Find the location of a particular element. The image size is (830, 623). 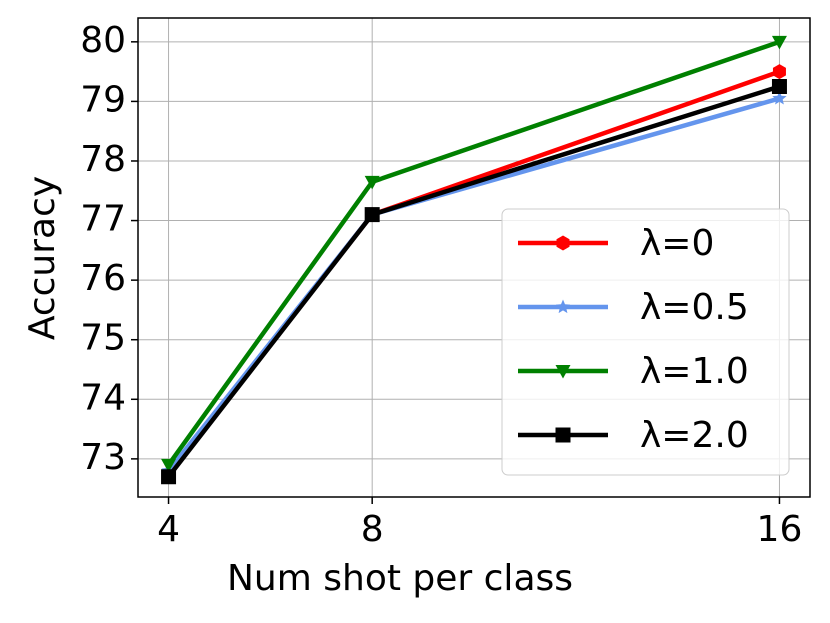

y-tick-label: 73 is located at coordinates (103, 457).